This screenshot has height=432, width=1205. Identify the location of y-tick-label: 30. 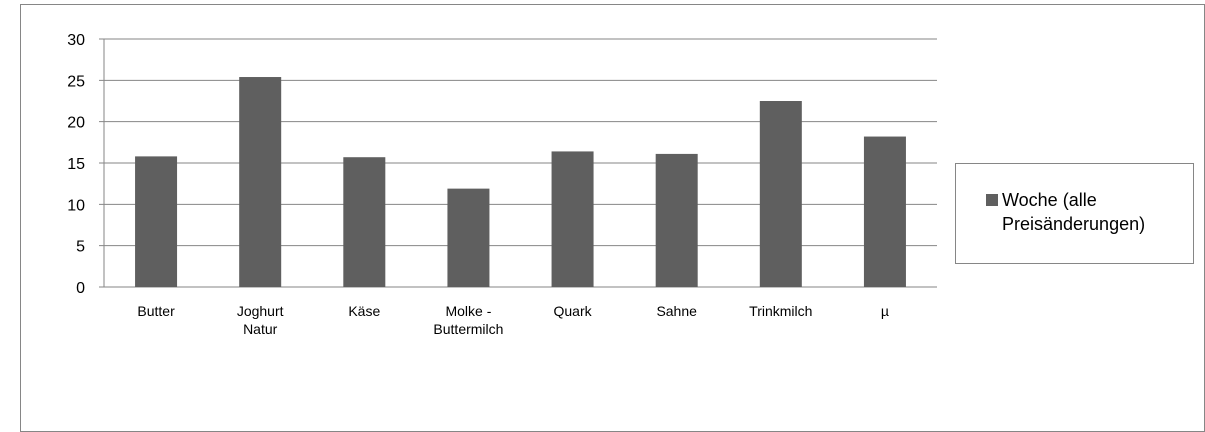
(76, 40).